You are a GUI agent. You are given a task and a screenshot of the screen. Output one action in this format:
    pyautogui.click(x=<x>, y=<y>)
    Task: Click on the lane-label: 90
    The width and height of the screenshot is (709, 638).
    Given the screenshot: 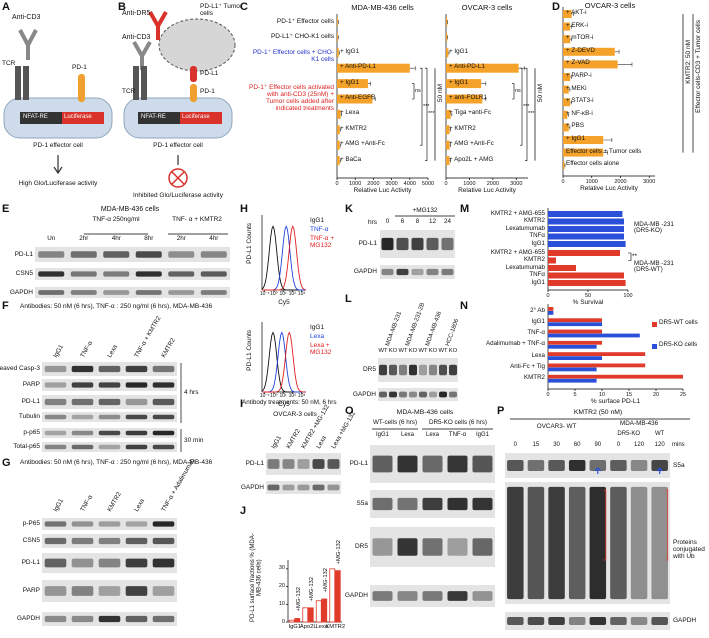 What is the action you would take?
    pyautogui.click(x=598, y=445)
    